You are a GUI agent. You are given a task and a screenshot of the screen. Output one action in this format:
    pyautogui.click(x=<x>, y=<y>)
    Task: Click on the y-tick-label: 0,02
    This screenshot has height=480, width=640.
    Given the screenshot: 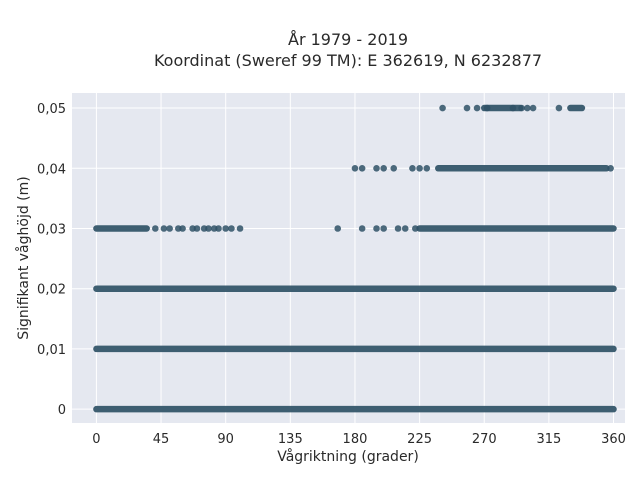 What is the action you would take?
    pyautogui.click(x=51, y=290)
    